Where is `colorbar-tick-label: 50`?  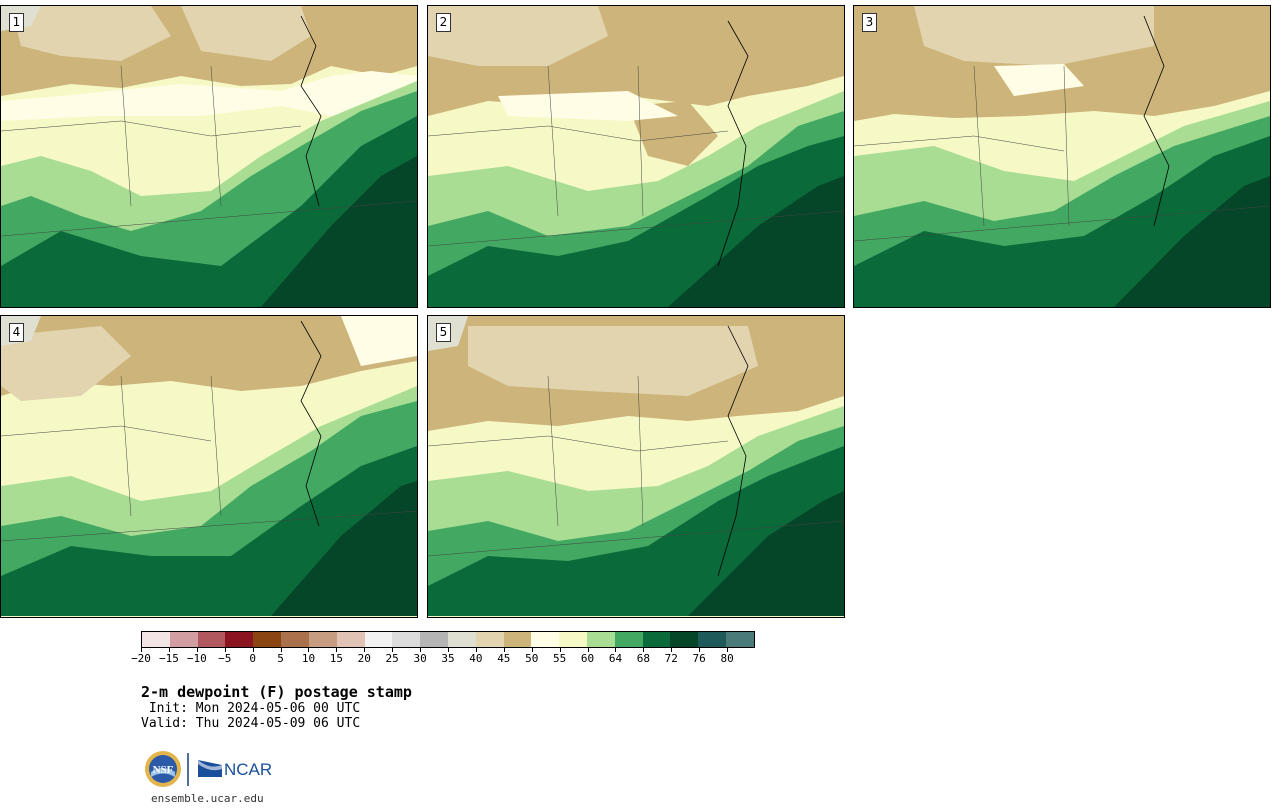 colorbar-tick-label: 50 is located at coordinates (532, 658).